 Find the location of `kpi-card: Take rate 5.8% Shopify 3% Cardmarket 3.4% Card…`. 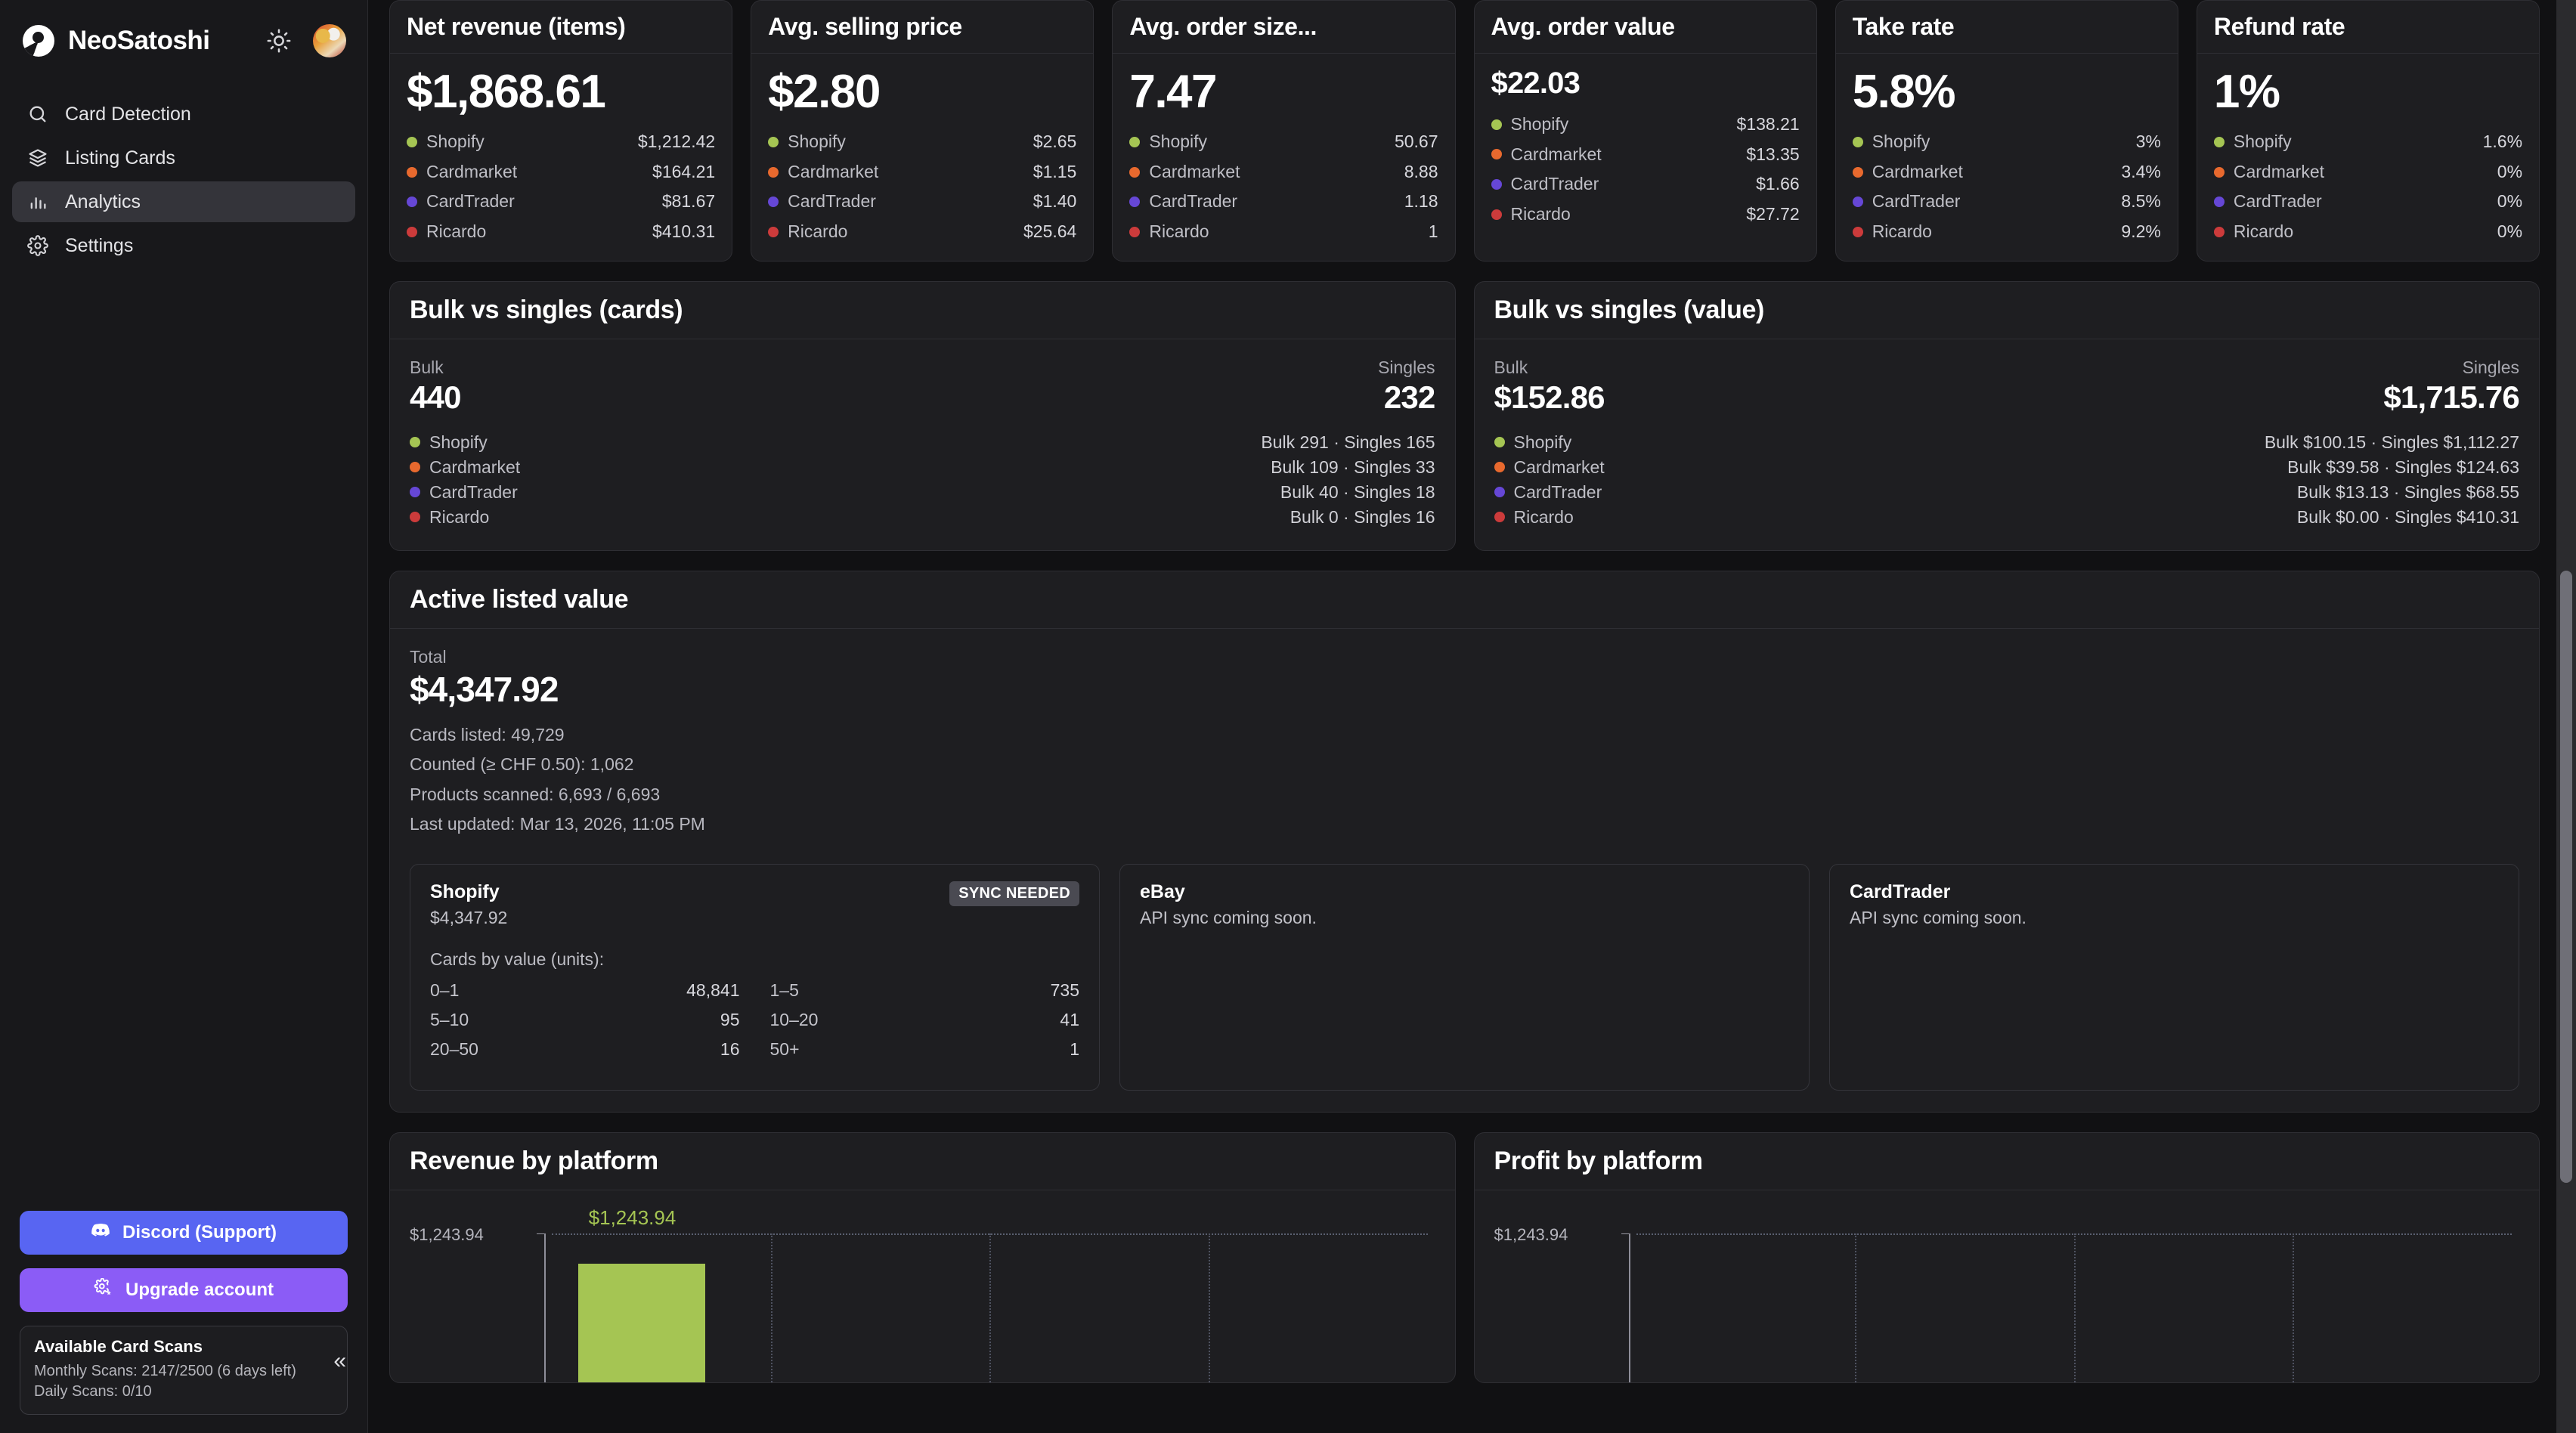

kpi-card: Take rate 5.8% Shopify 3% Cardmarket 3.4% Card… is located at coordinates (2006, 131).